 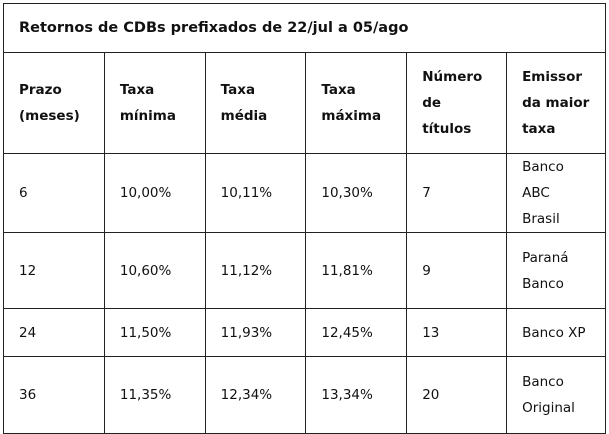 I want to click on table-cell: 10,11%, so click(x=255, y=193).